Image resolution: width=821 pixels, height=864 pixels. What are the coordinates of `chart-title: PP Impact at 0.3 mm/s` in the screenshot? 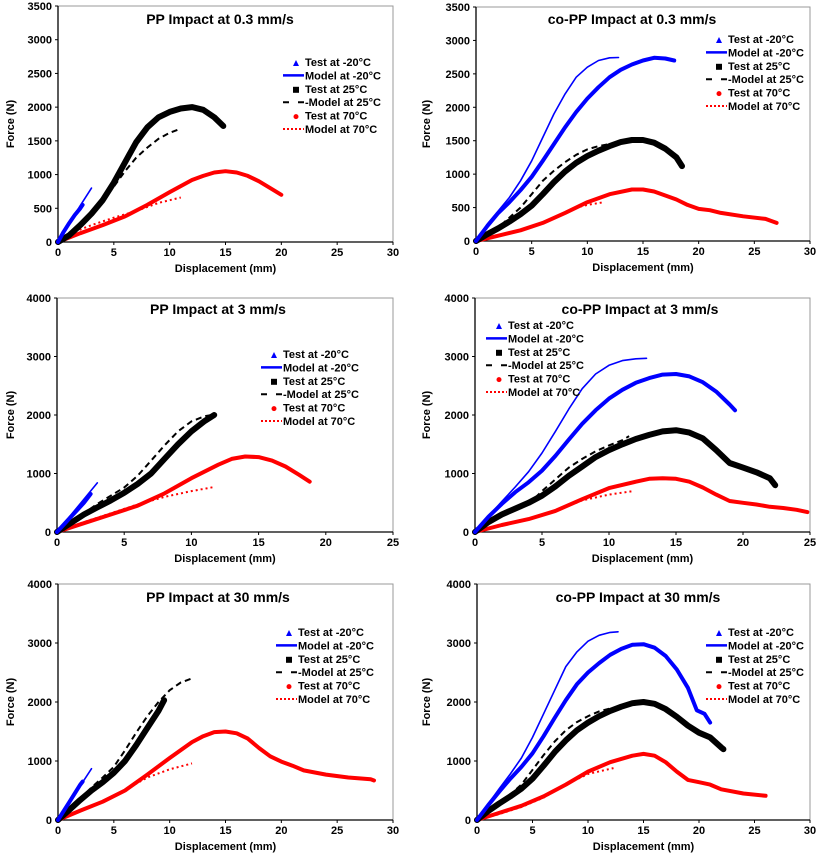 It's located at (220, 19).